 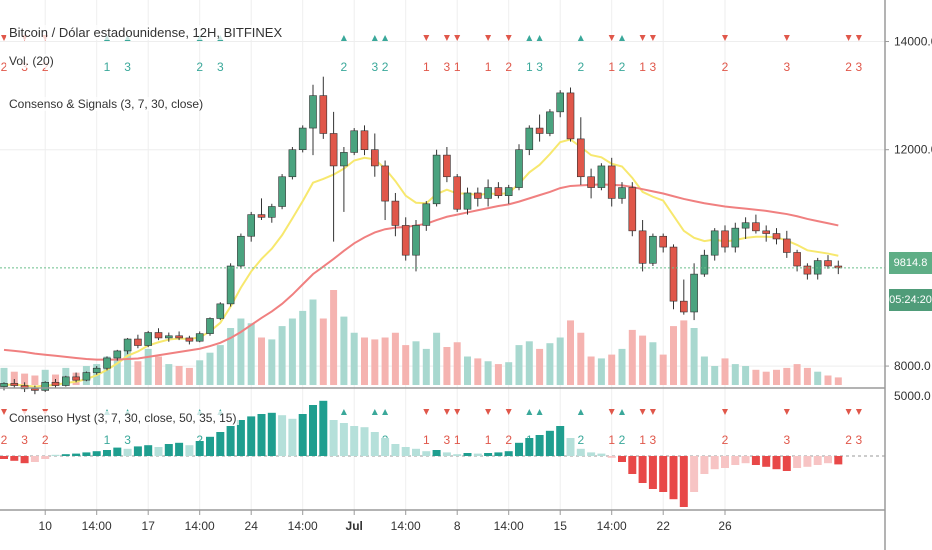 What do you see at coordinates (106, 104) in the screenshot?
I see `indicator-label: Consenso & Signals (3, 7, 30, close)` at bounding box center [106, 104].